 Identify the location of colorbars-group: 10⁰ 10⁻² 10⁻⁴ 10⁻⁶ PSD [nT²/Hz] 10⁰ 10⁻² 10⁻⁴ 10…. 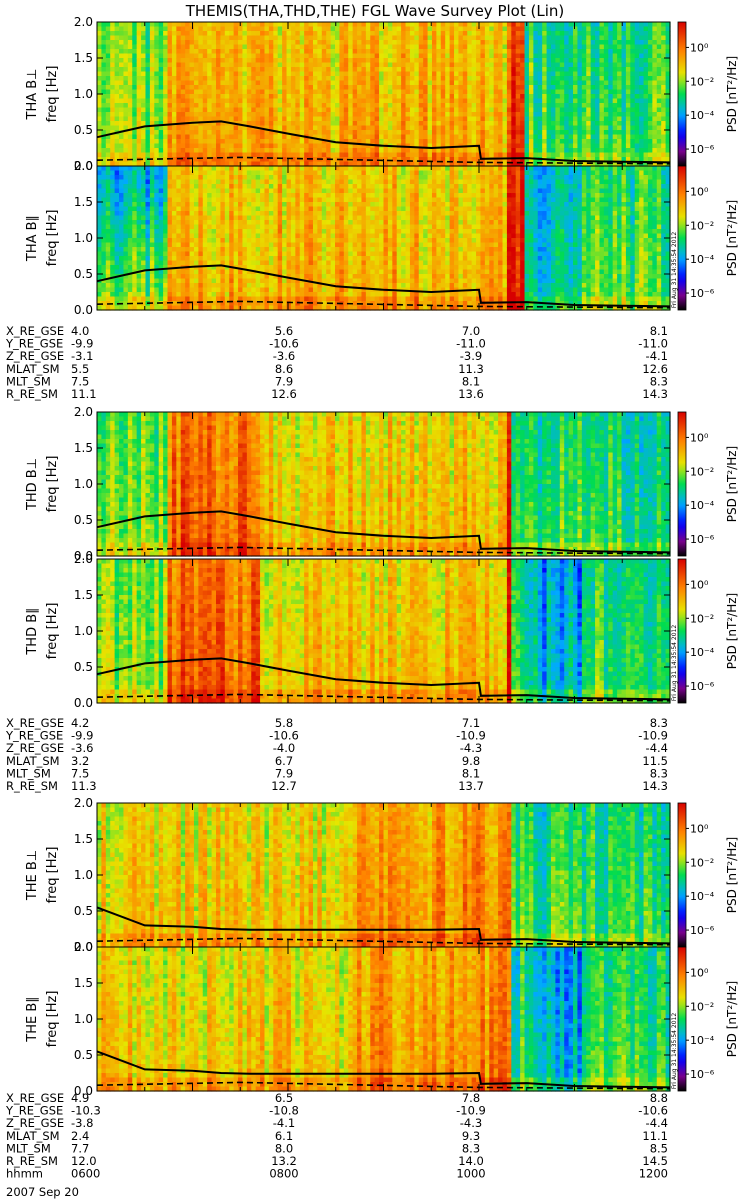
(705, 556).